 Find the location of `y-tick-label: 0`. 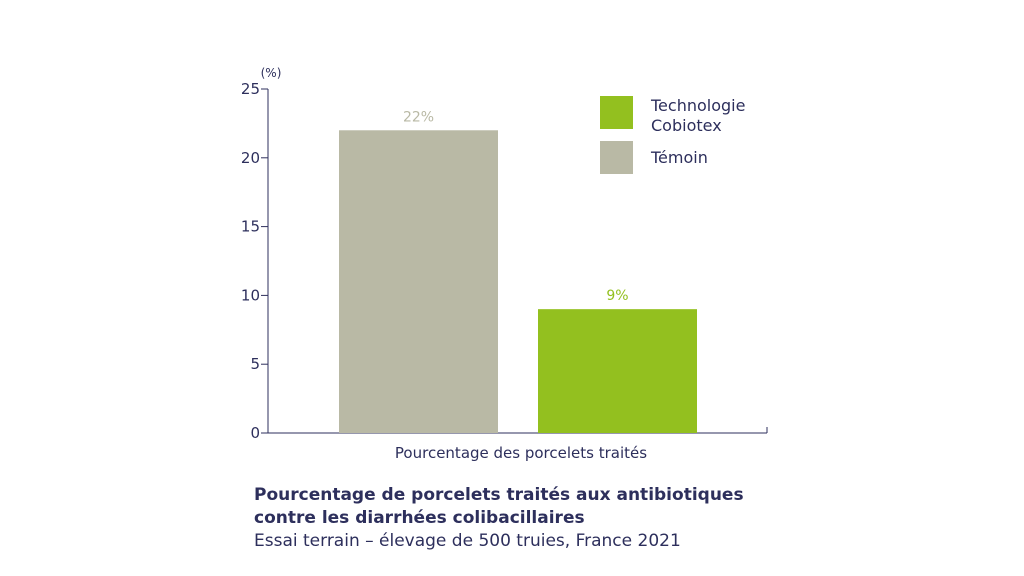

y-tick-label: 0 is located at coordinates (255, 433).